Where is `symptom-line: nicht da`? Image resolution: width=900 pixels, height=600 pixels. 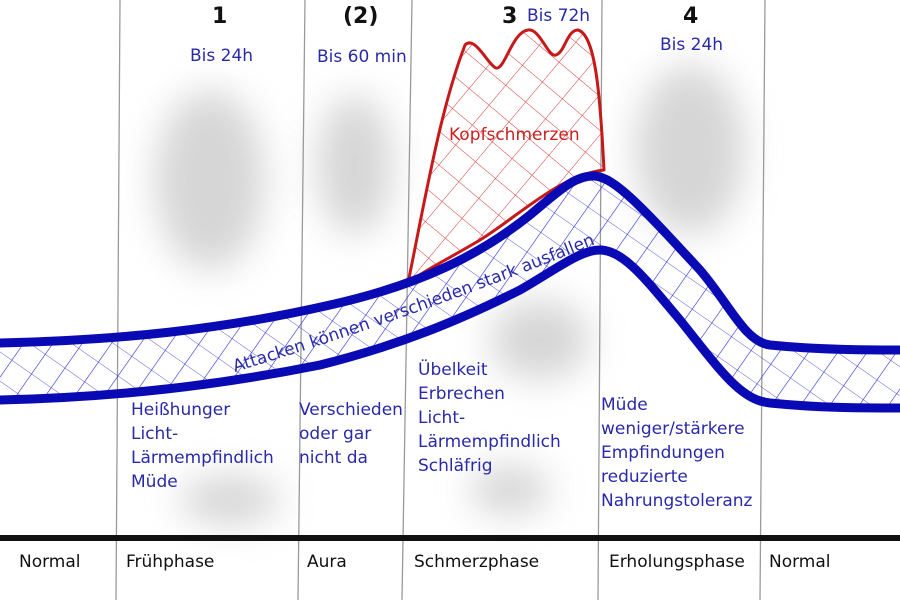 symptom-line: nicht da is located at coordinates (333, 458).